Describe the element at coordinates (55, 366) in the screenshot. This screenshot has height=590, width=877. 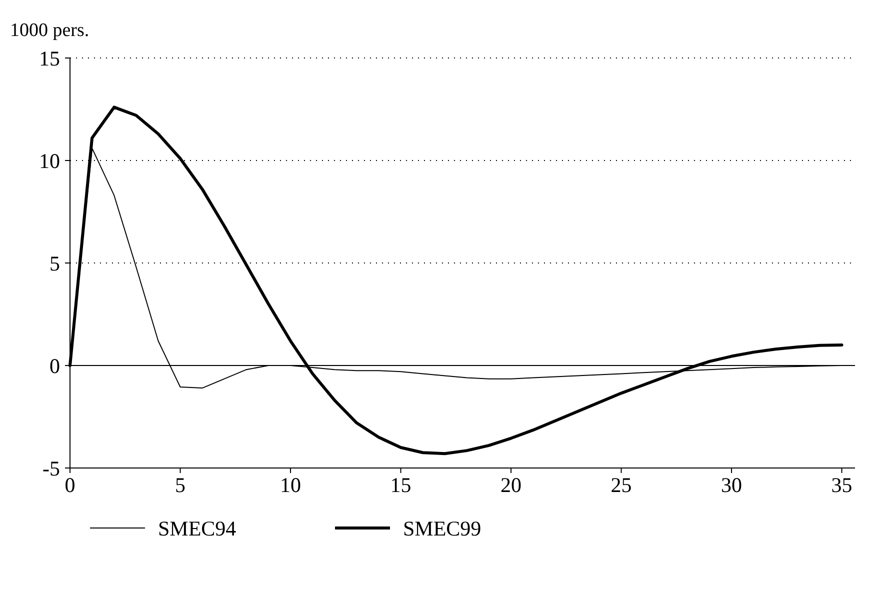
I see `y-tick-label: 0` at that location.